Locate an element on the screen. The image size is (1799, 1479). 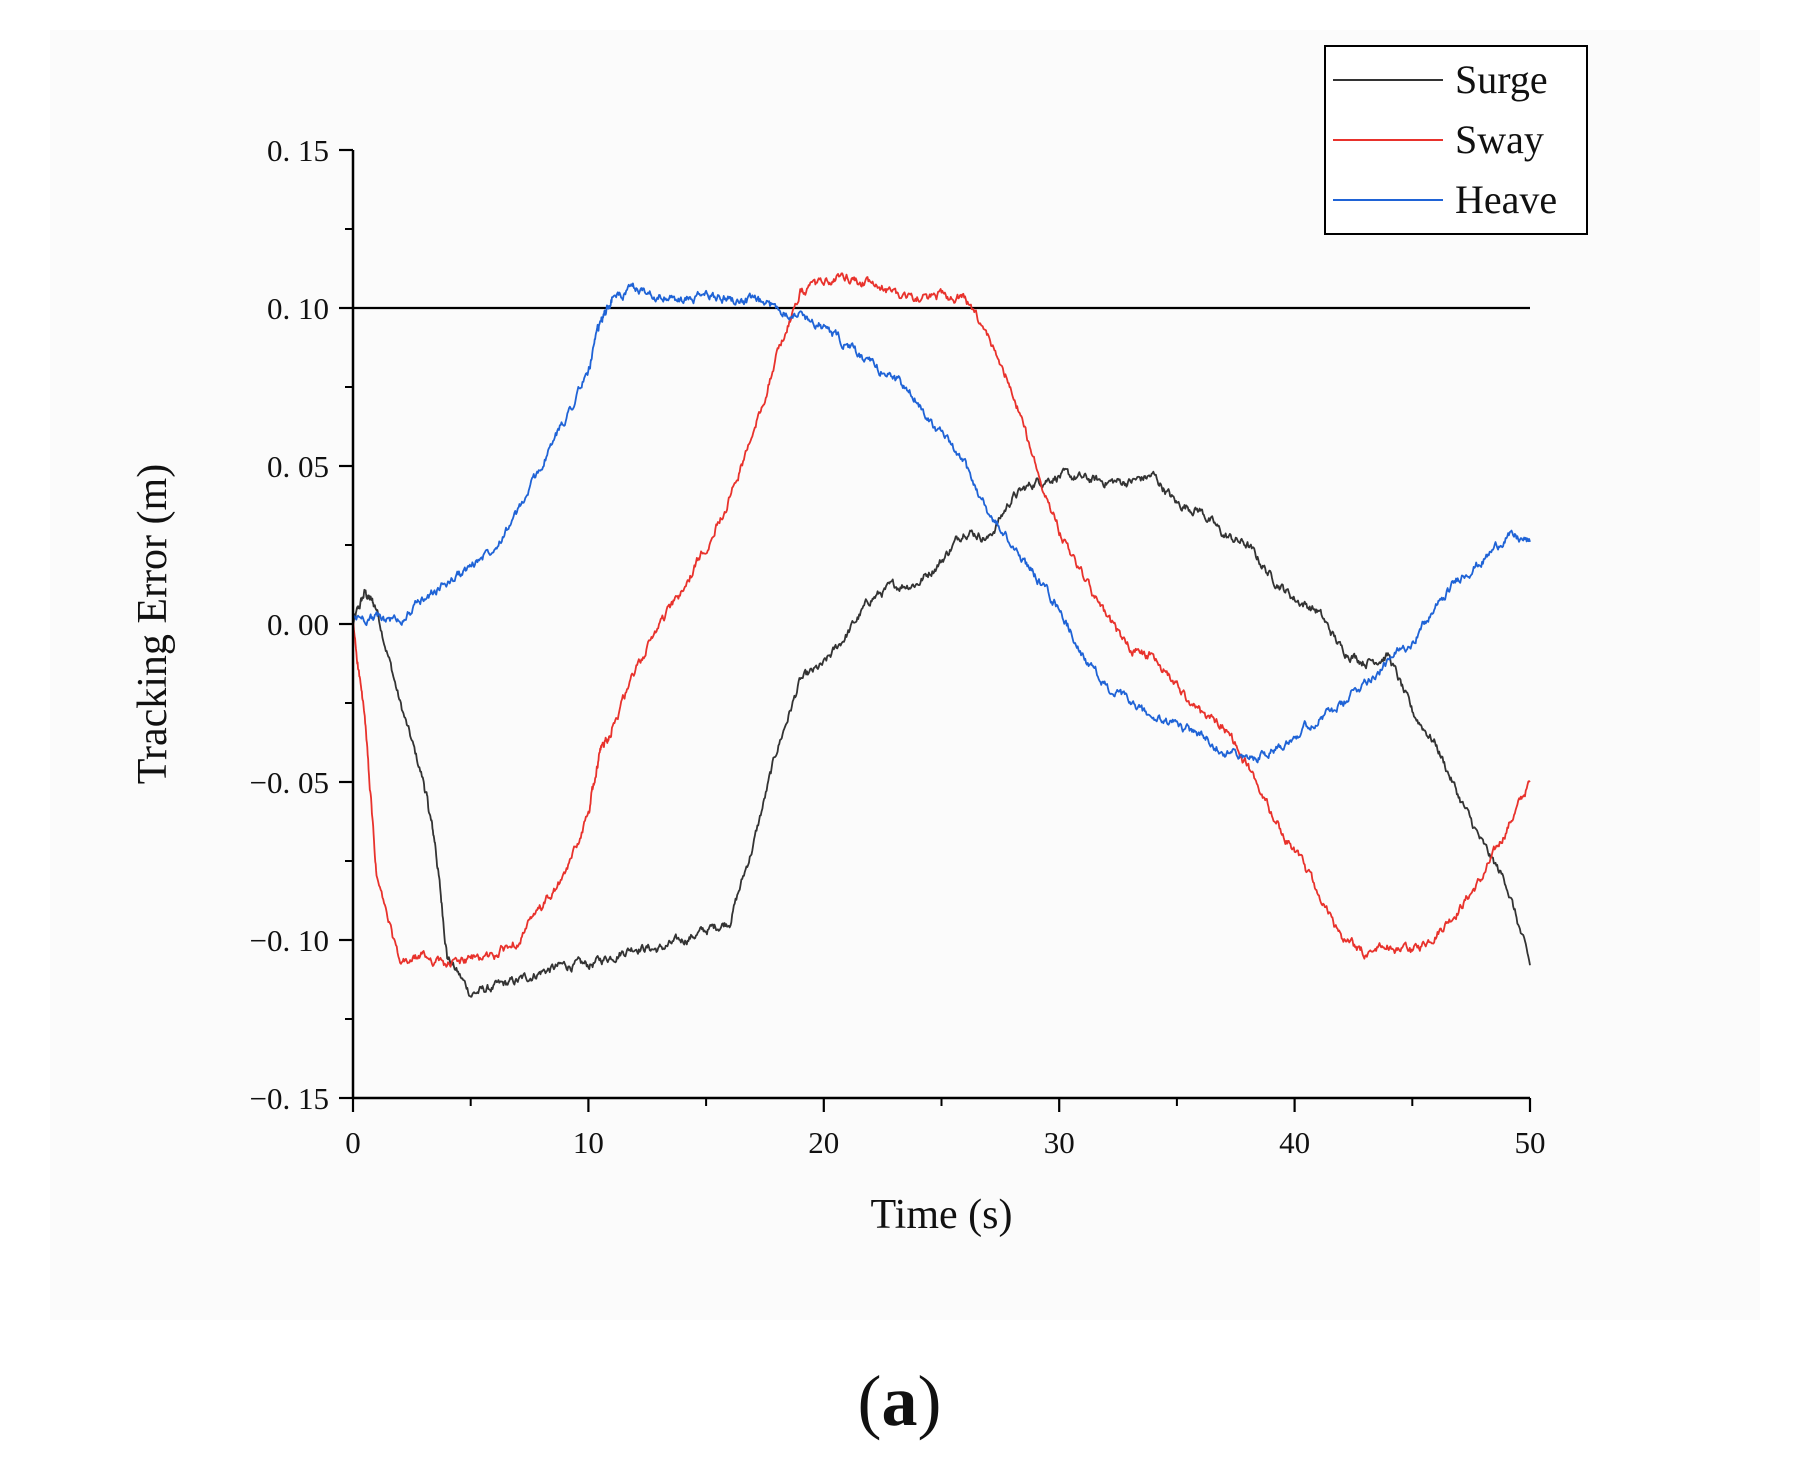
legend-label-heave: Heave is located at coordinates (1506, 199).